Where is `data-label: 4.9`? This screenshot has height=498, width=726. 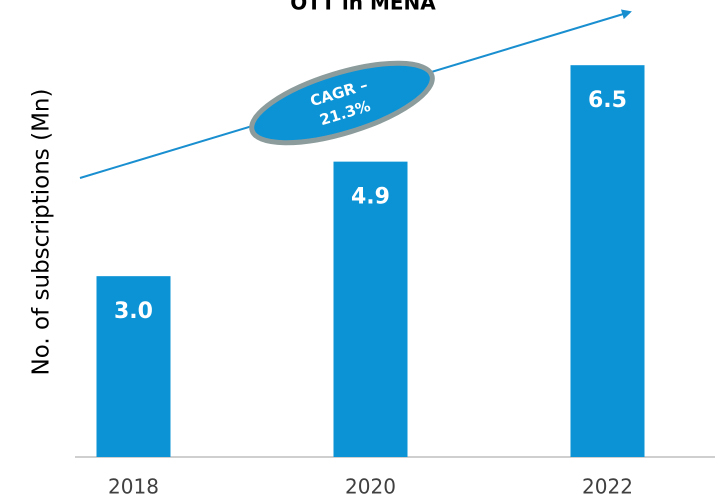
data-label: 4.9 is located at coordinates (370, 197).